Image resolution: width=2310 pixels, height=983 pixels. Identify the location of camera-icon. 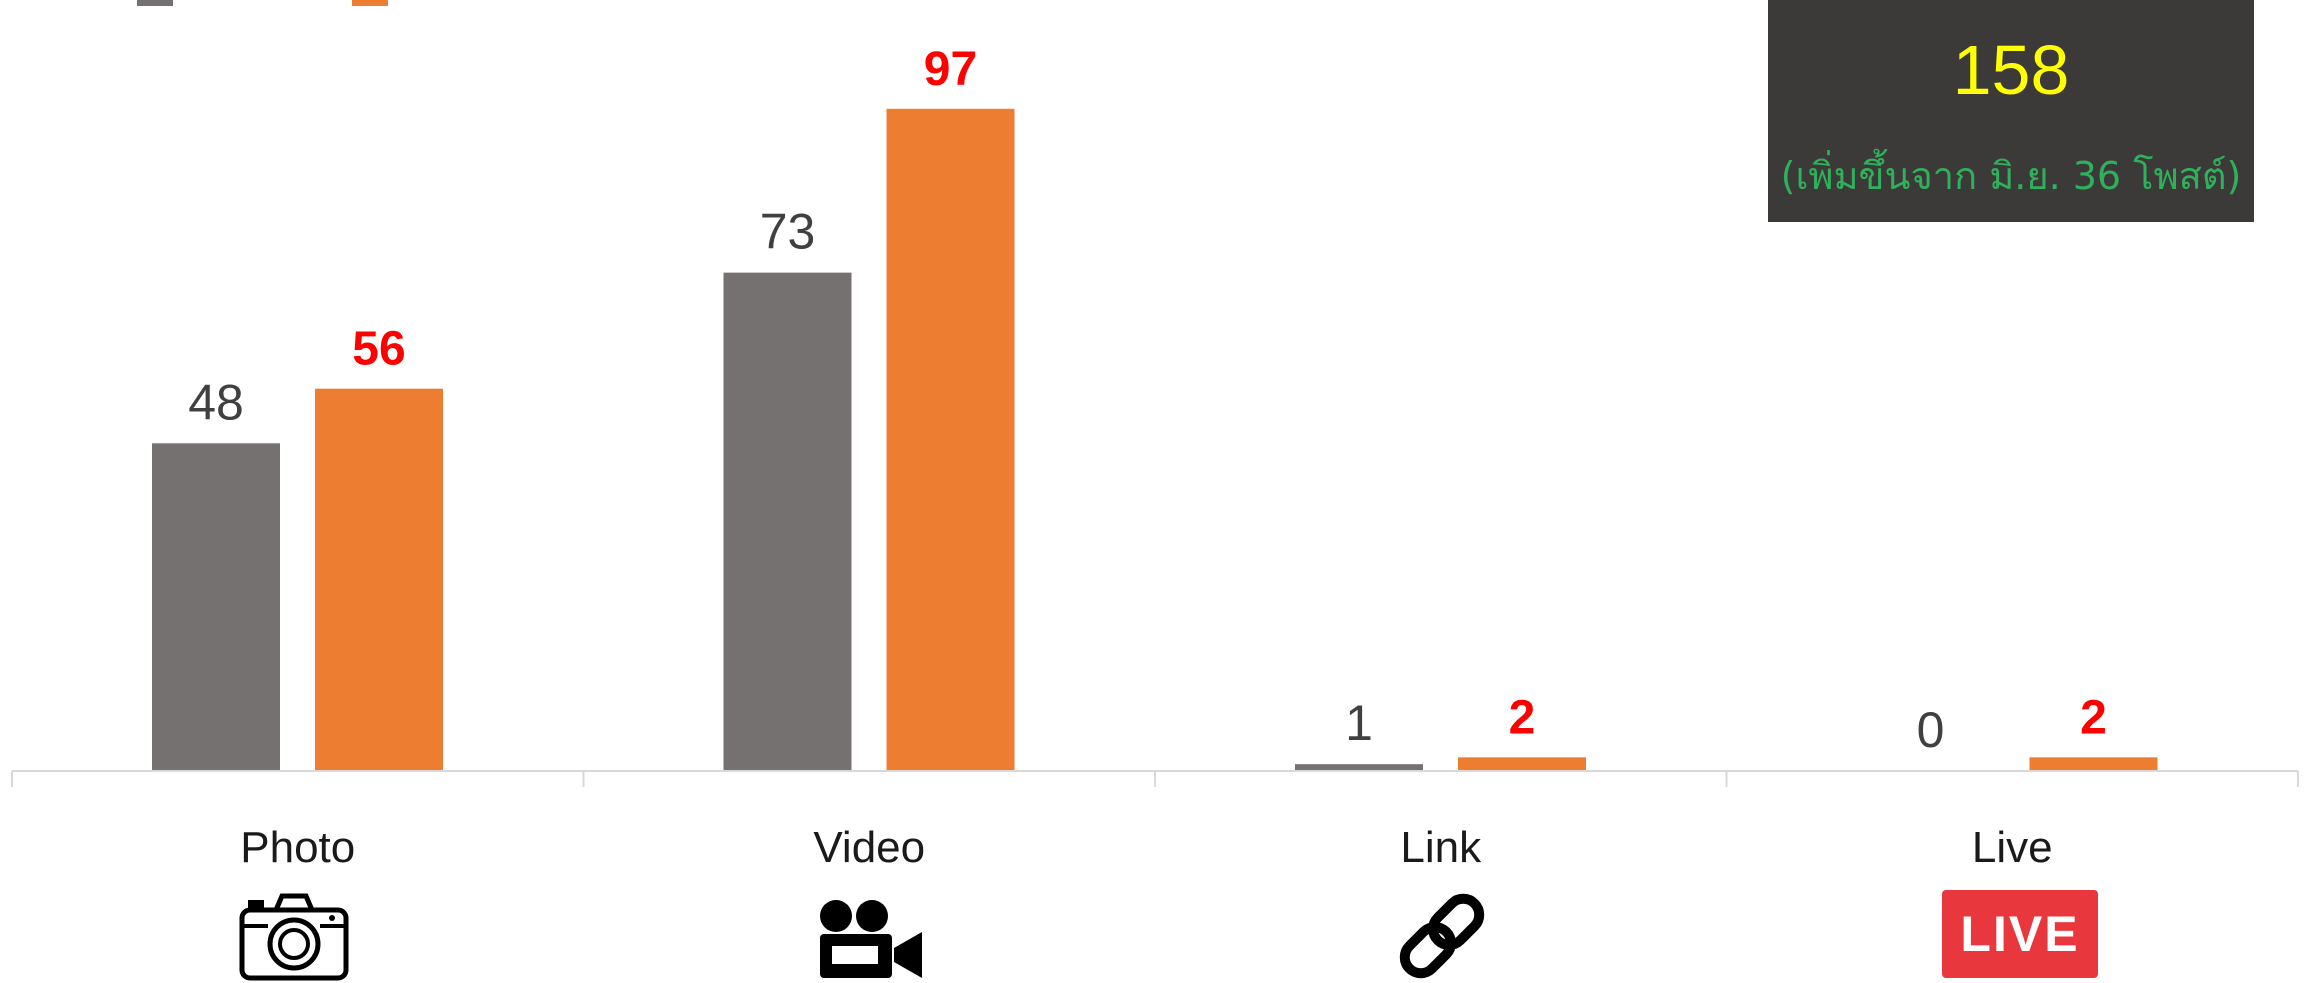
(294, 937).